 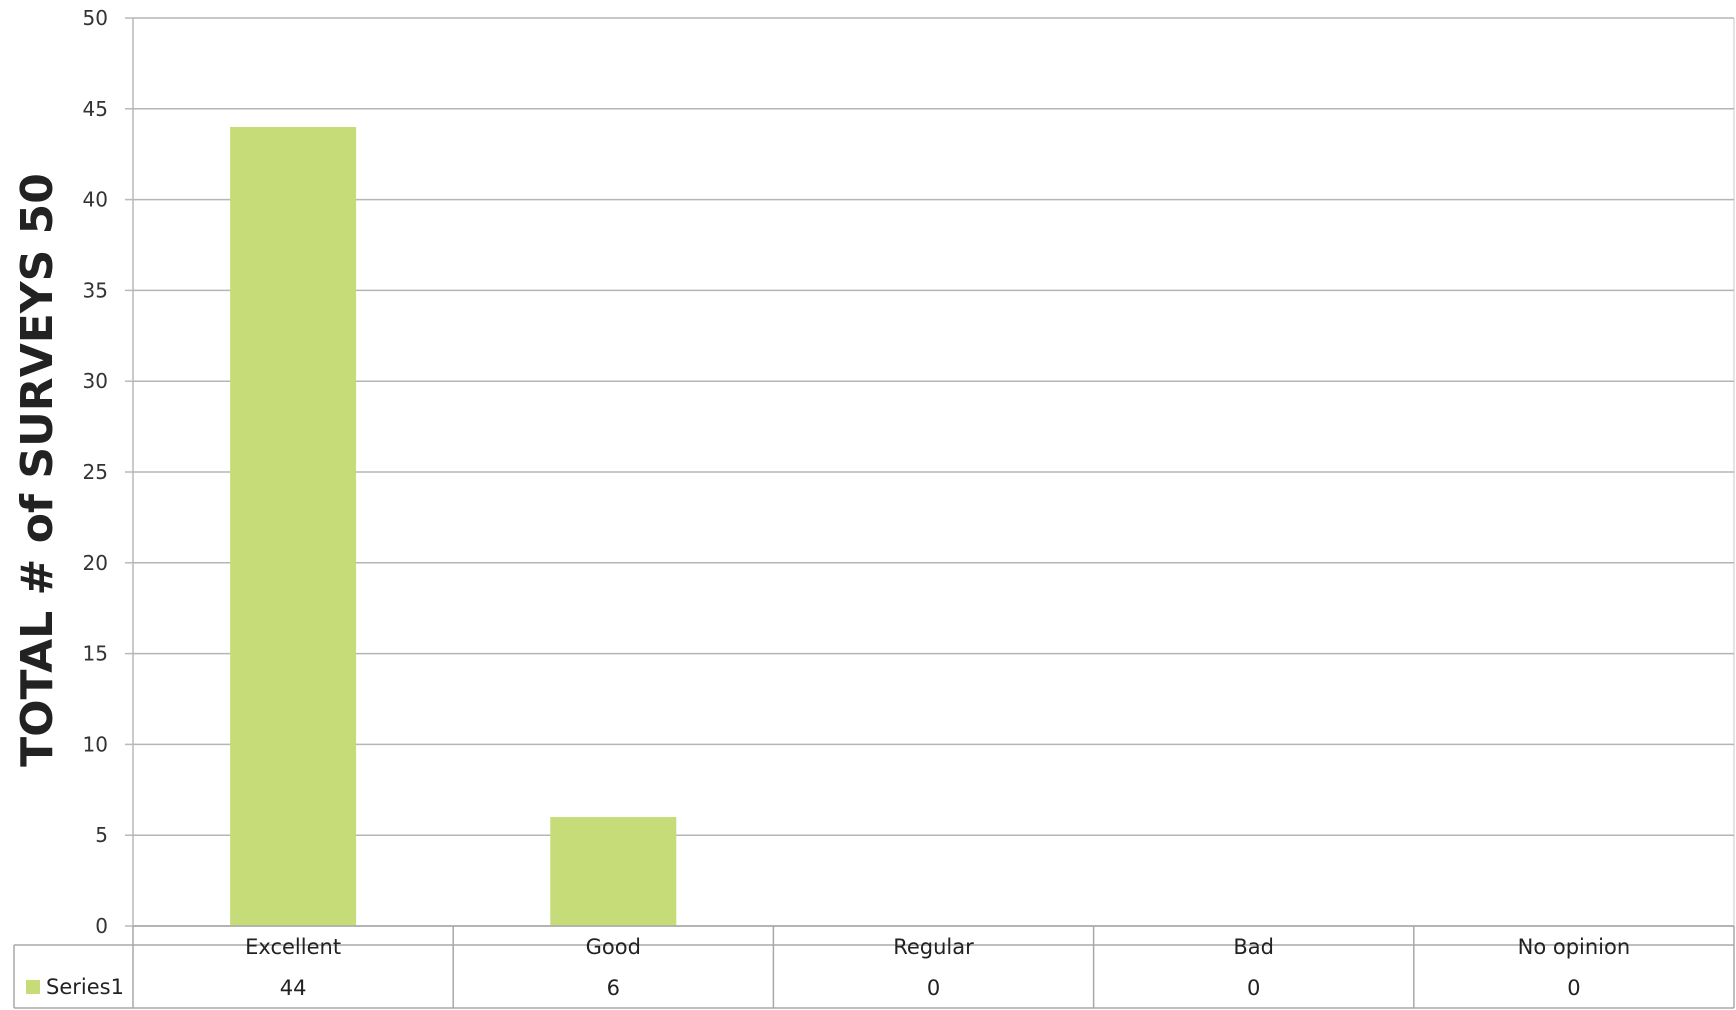 What do you see at coordinates (85, 987) in the screenshot?
I see `legend-label: Series1` at bounding box center [85, 987].